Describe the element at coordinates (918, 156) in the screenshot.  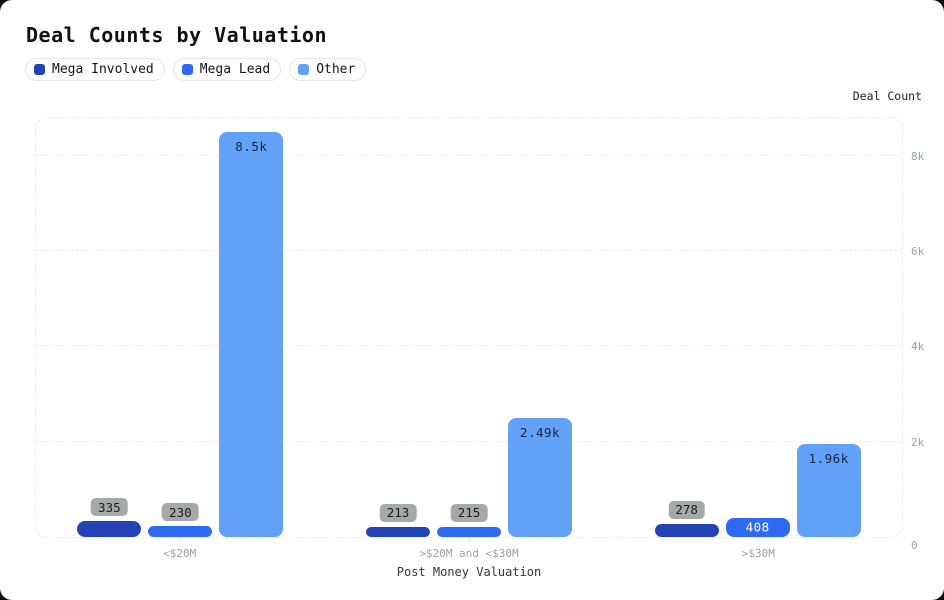
I see `y-tick-8k: 8k` at that location.